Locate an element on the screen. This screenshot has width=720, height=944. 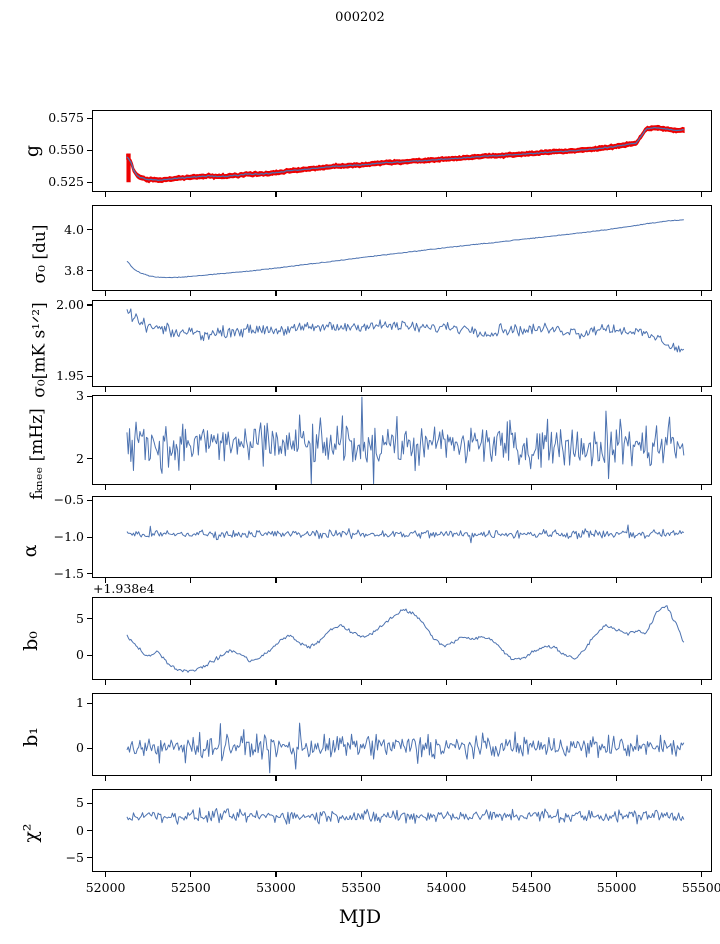
ytick-label-p7-1: 1 is located at coordinates (80, 703).